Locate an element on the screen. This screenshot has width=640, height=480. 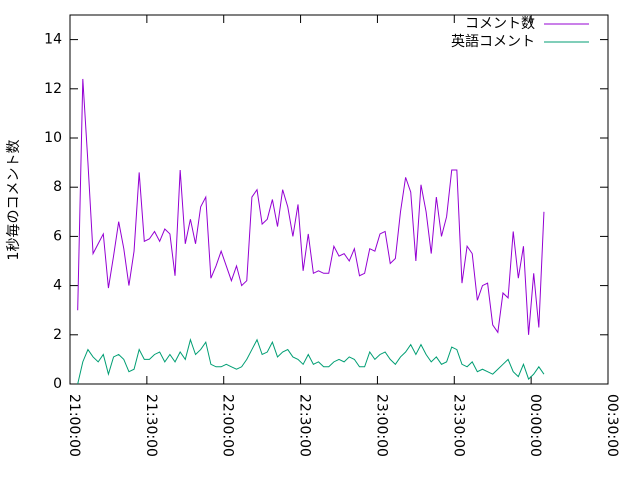
y-tick-label: 10 is located at coordinates (53, 138).